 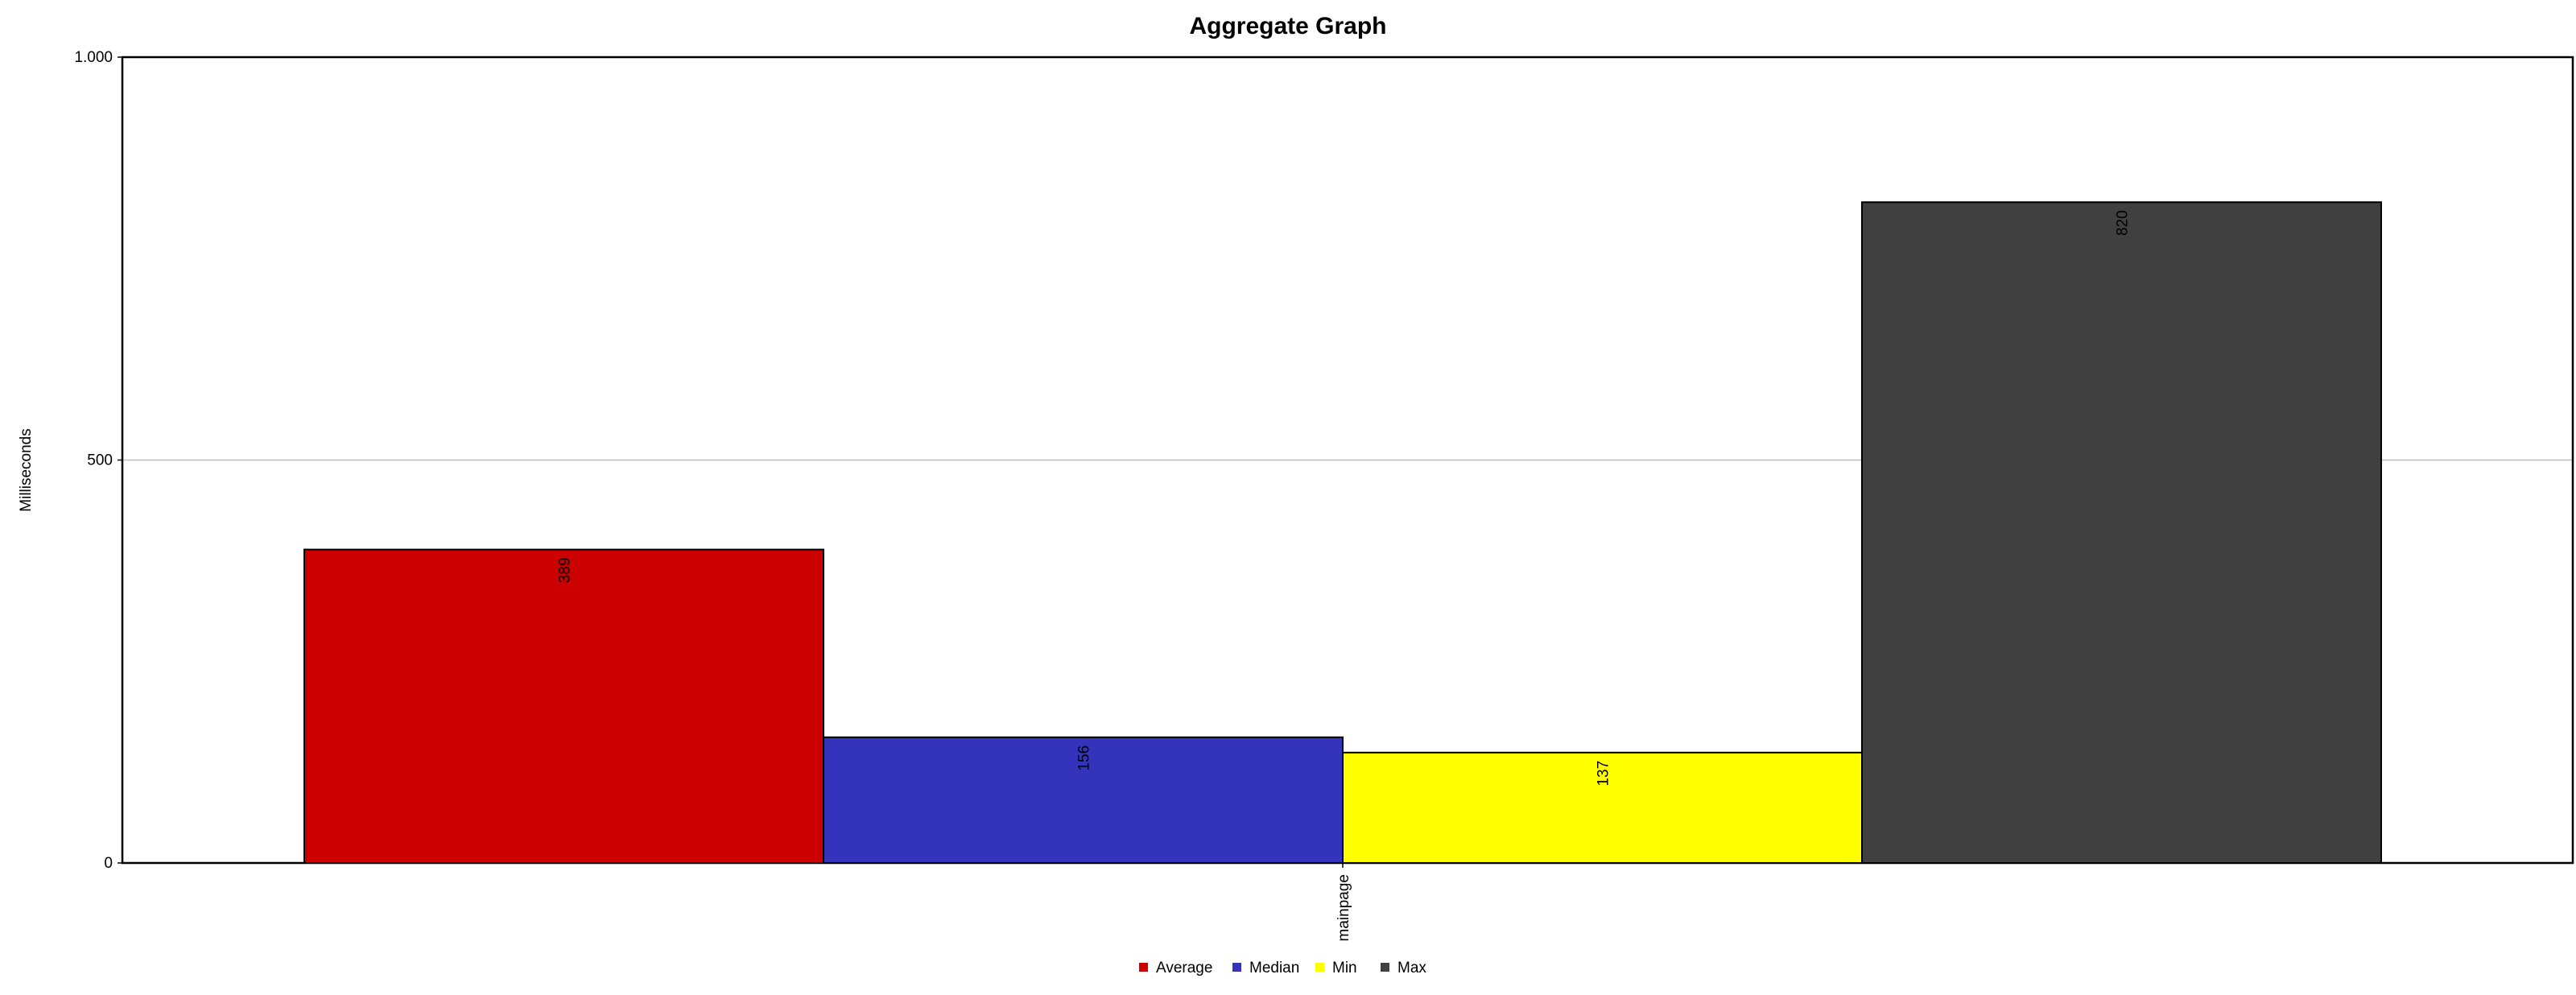 What do you see at coordinates (2121, 532) in the screenshot?
I see `bar-max` at bounding box center [2121, 532].